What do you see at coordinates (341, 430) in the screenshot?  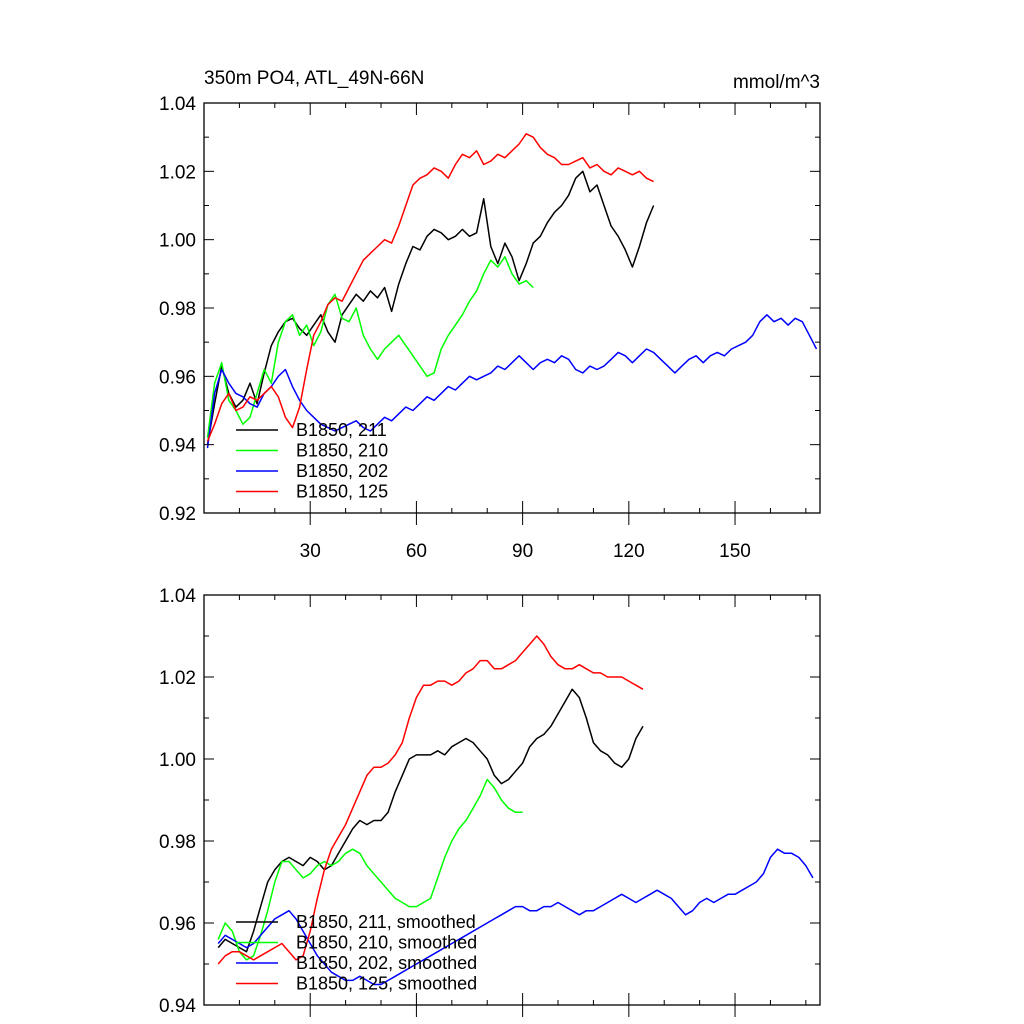 I see `legend-label-b1850-211: B1850, 211` at bounding box center [341, 430].